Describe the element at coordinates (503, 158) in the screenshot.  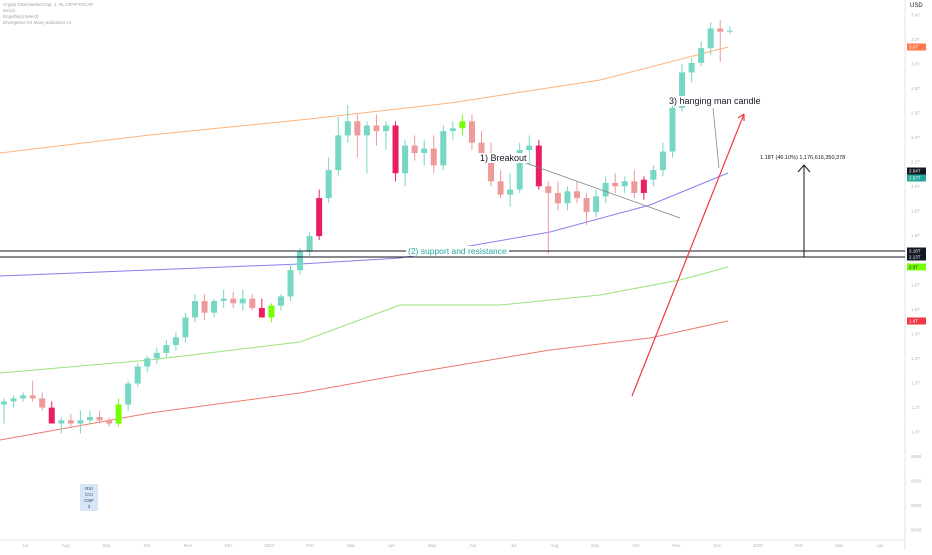
I see `breakout-annotation: 1) Breakout` at that location.